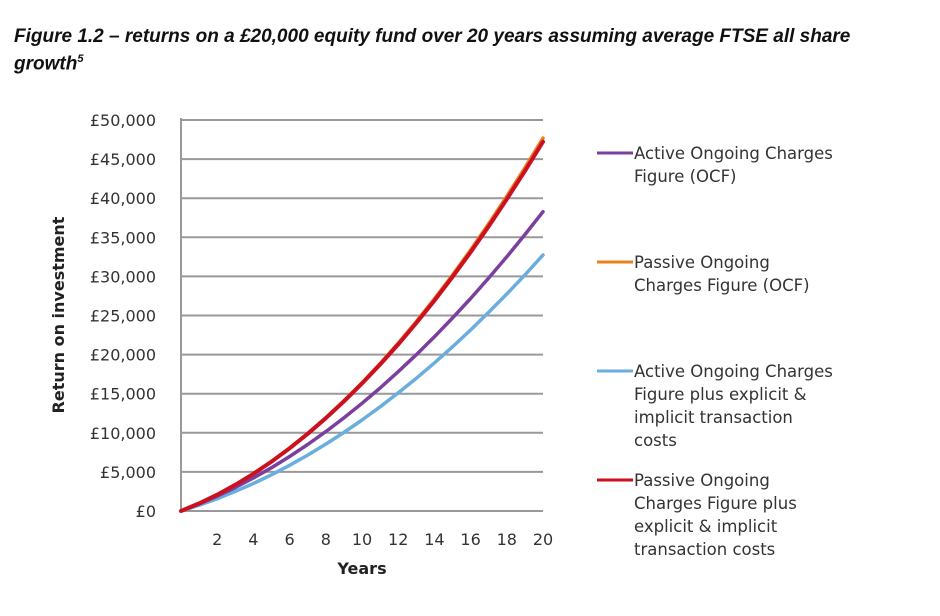  Describe the element at coordinates (706, 526) in the screenshot. I see `legend-label: explicit & implicit` at that location.